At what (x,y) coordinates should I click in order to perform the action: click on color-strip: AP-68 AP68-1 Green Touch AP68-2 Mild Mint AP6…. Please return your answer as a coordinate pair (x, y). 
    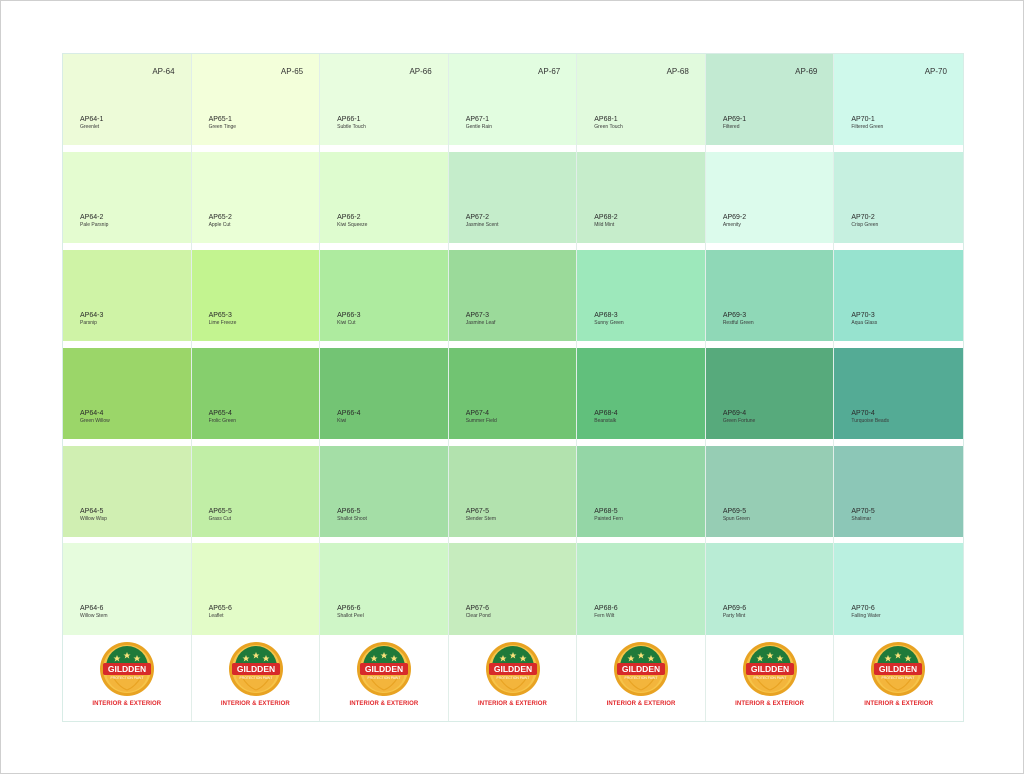
    Looking at the image, I should click on (641, 387).